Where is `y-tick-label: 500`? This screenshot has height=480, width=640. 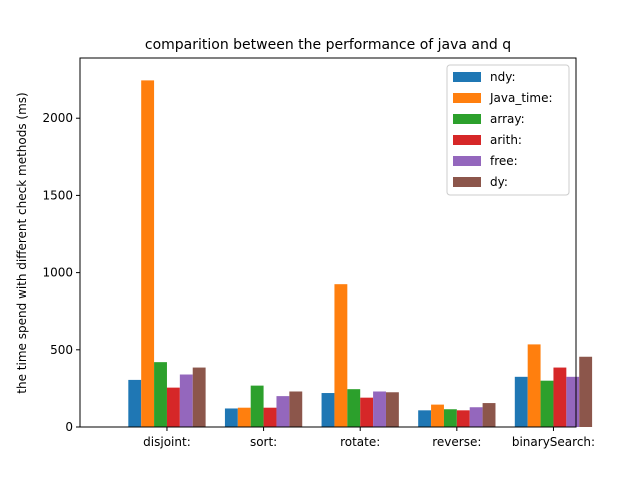 y-tick-label: 500 is located at coordinates (61, 350).